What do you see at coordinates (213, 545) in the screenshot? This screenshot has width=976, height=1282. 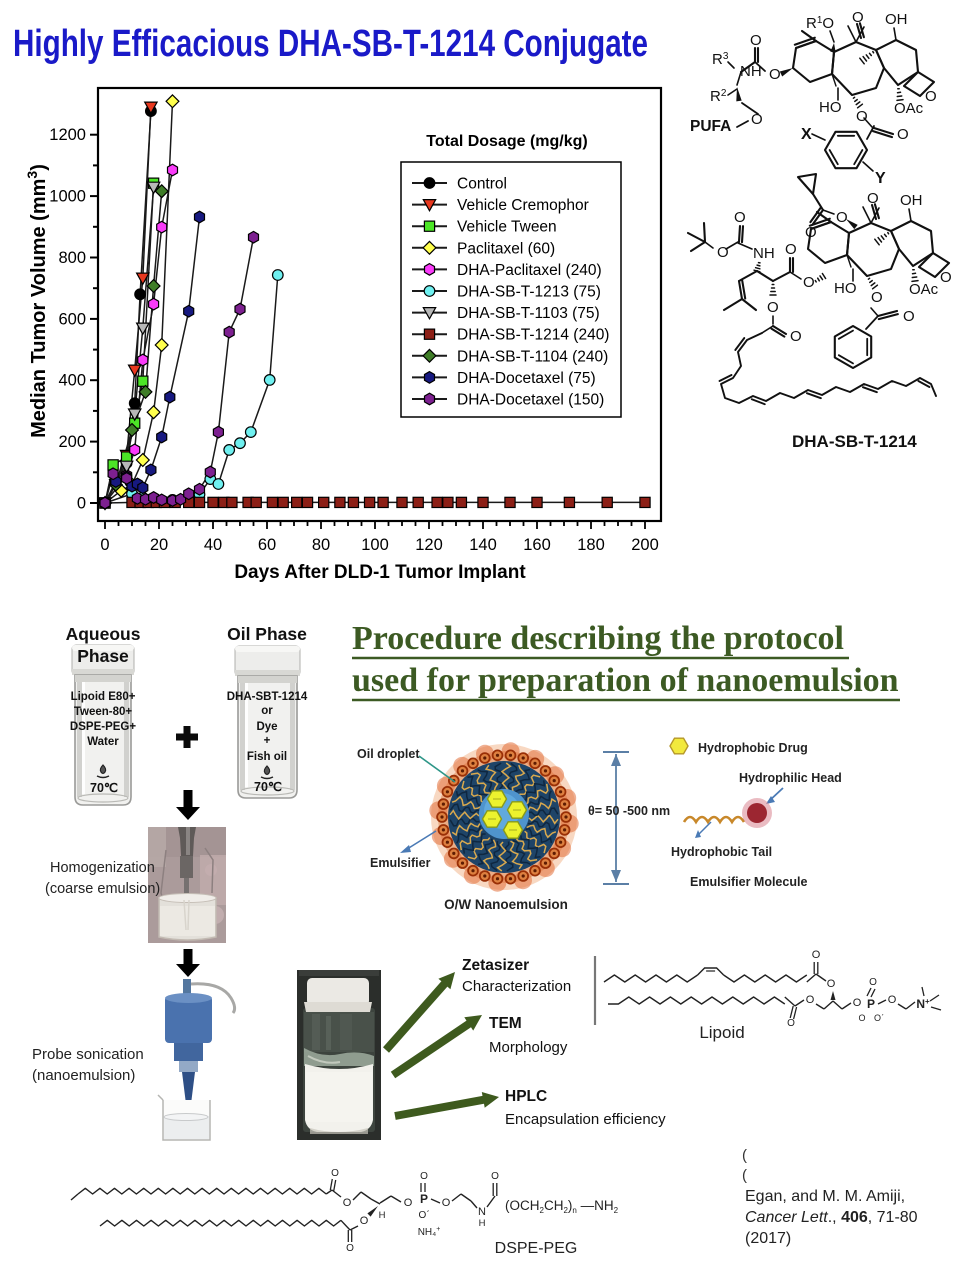 I see `svg-text: 40` at bounding box center [213, 545].